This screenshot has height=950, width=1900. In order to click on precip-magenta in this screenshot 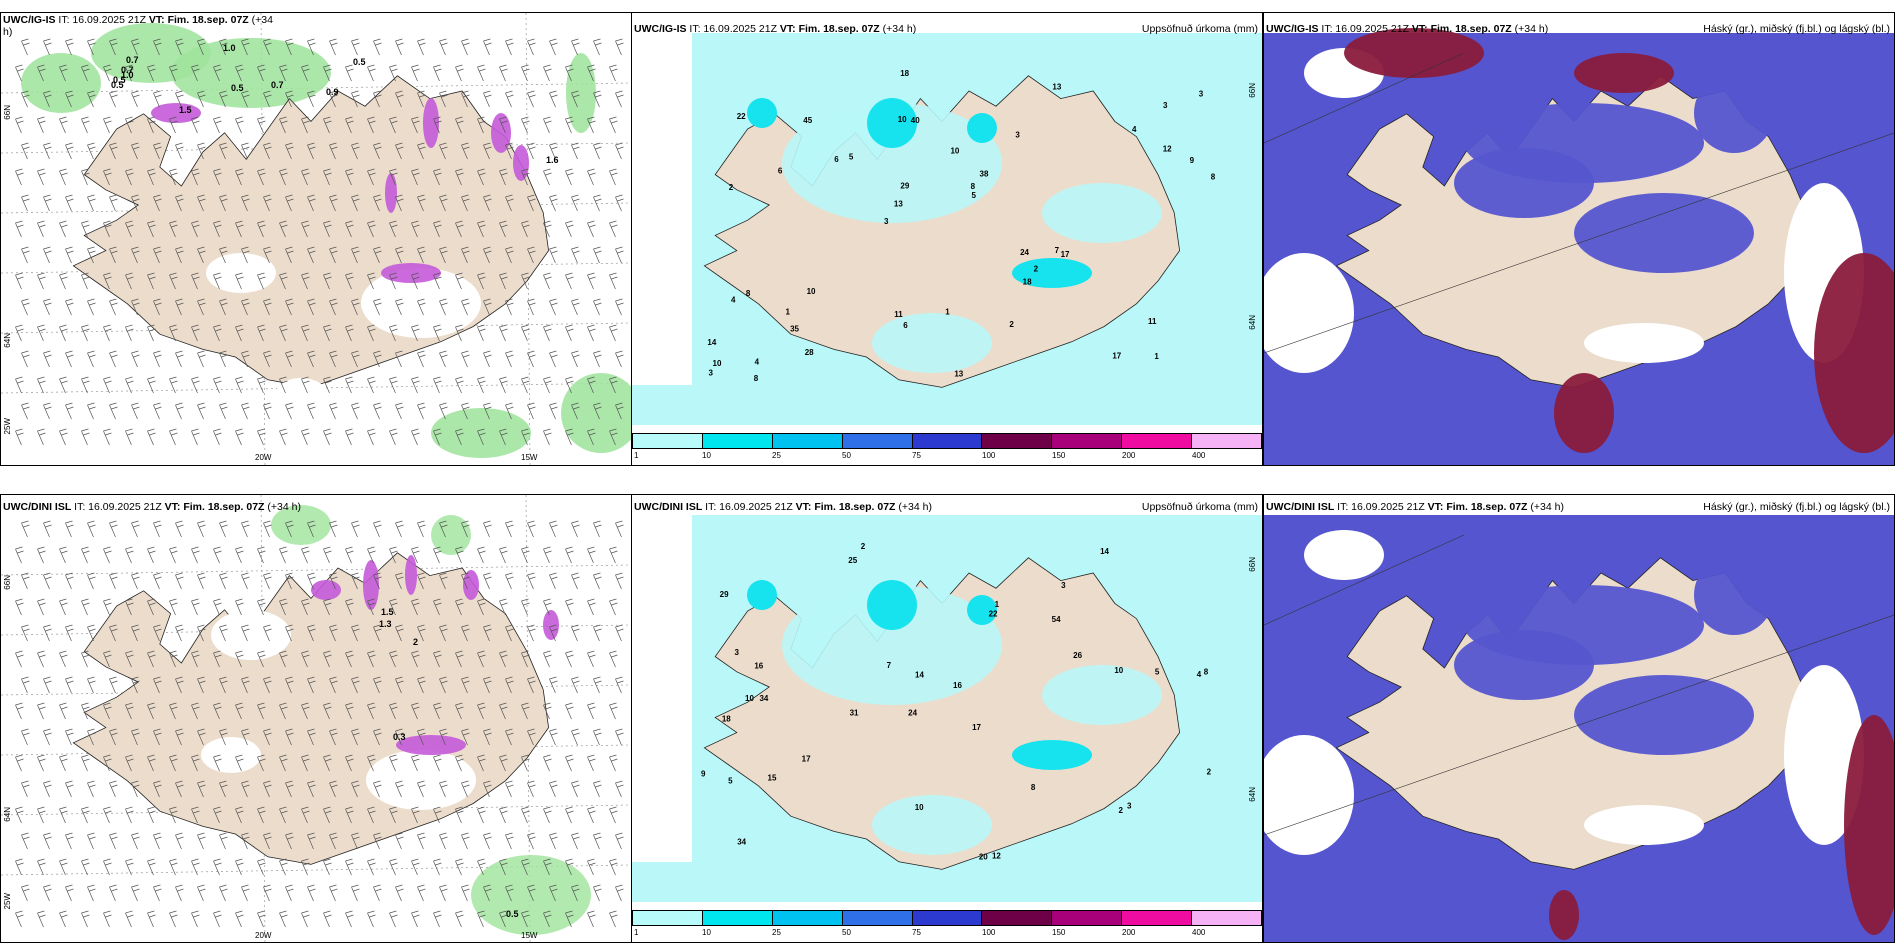, I will do `click(176, 113)`.